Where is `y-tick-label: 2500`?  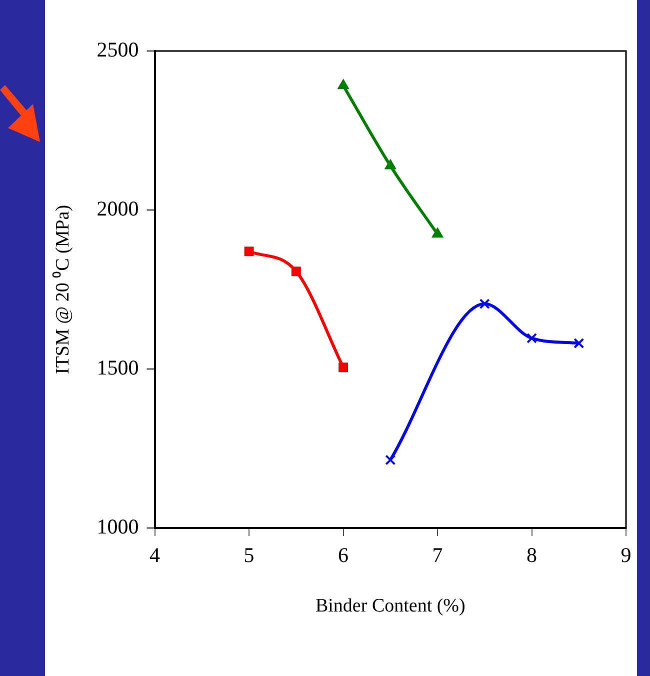
y-tick-label: 2500 is located at coordinates (117, 50).